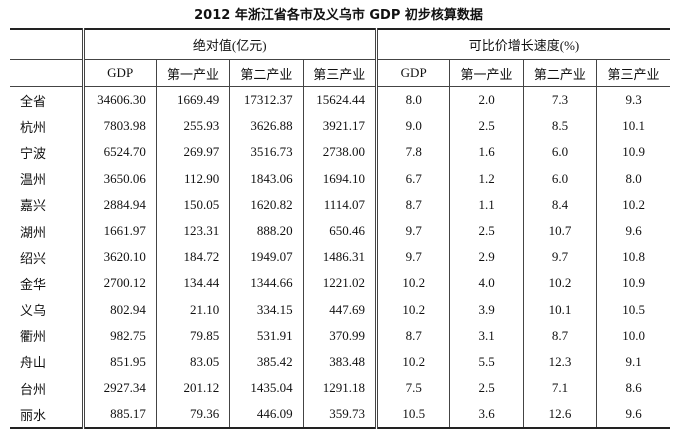  Describe the element at coordinates (340, 44) in the screenshot. I see `group-header-row: 绝对值(亿元) 可比价增长速度(%)` at that location.